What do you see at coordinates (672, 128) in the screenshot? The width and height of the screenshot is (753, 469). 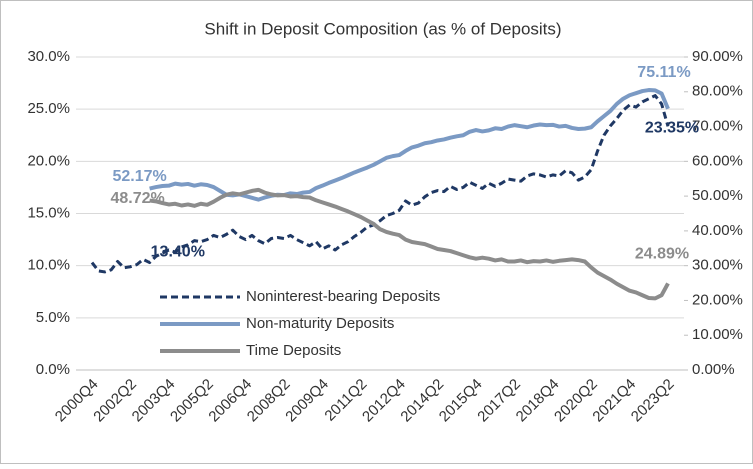 I see `data-label: 23.35%` at bounding box center [672, 128].